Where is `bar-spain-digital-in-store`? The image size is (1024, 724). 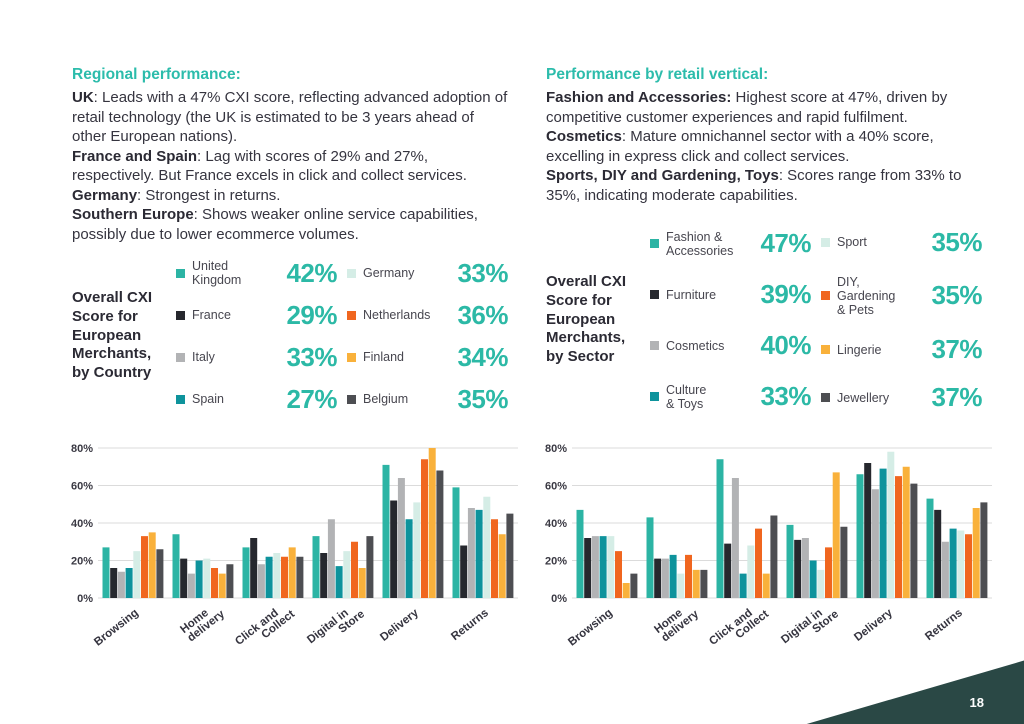
bar-spain-digital-in-store is located at coordinates (339, 582).